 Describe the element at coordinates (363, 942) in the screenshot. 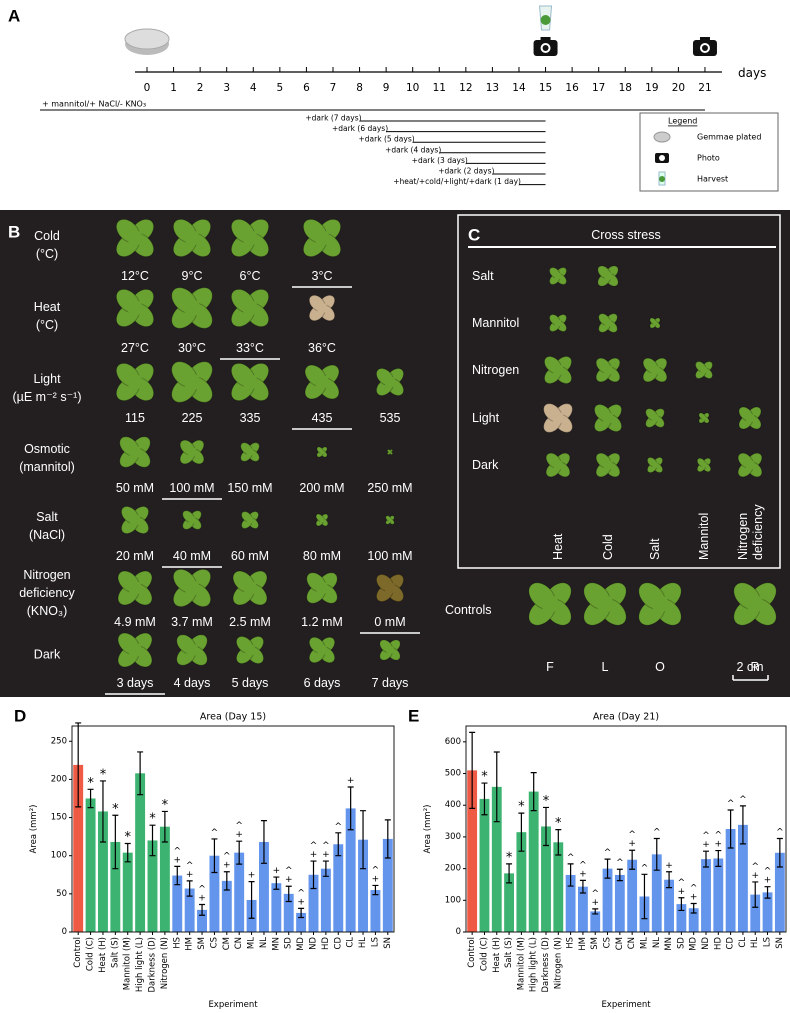

I see `x-tick-label: HL` at that location.